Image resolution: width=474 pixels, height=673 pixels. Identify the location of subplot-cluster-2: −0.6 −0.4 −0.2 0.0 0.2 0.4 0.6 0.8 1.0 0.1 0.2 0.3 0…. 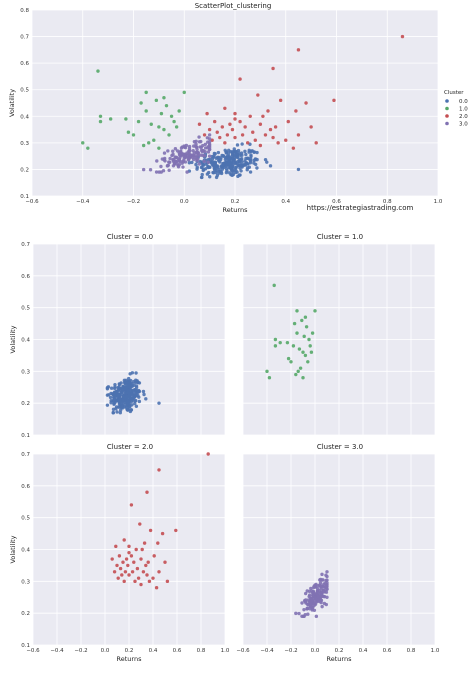
(119, 557).